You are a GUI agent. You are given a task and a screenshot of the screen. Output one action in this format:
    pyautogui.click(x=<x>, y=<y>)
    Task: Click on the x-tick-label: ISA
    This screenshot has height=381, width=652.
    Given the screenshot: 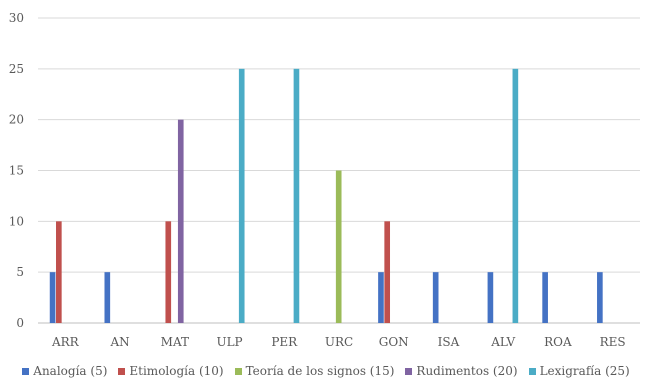 What is the action you would take?
    pyautogui.click(x=449, y=342)
    